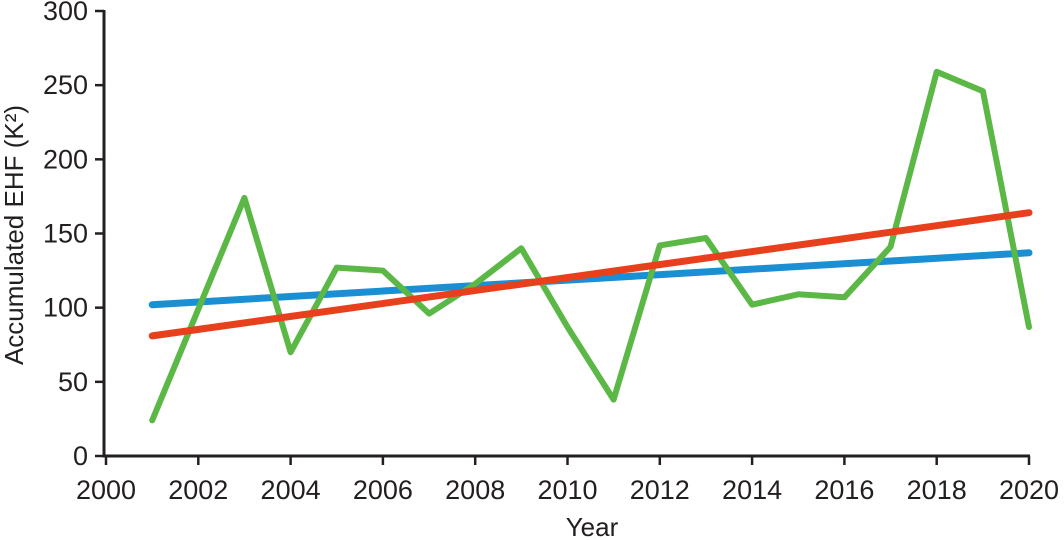 The height and width of the screenshot is (540, 1064). Describe the element at coordinates (198, 490) in the screenshot. I see `x-tick-label: 2002` at that location.